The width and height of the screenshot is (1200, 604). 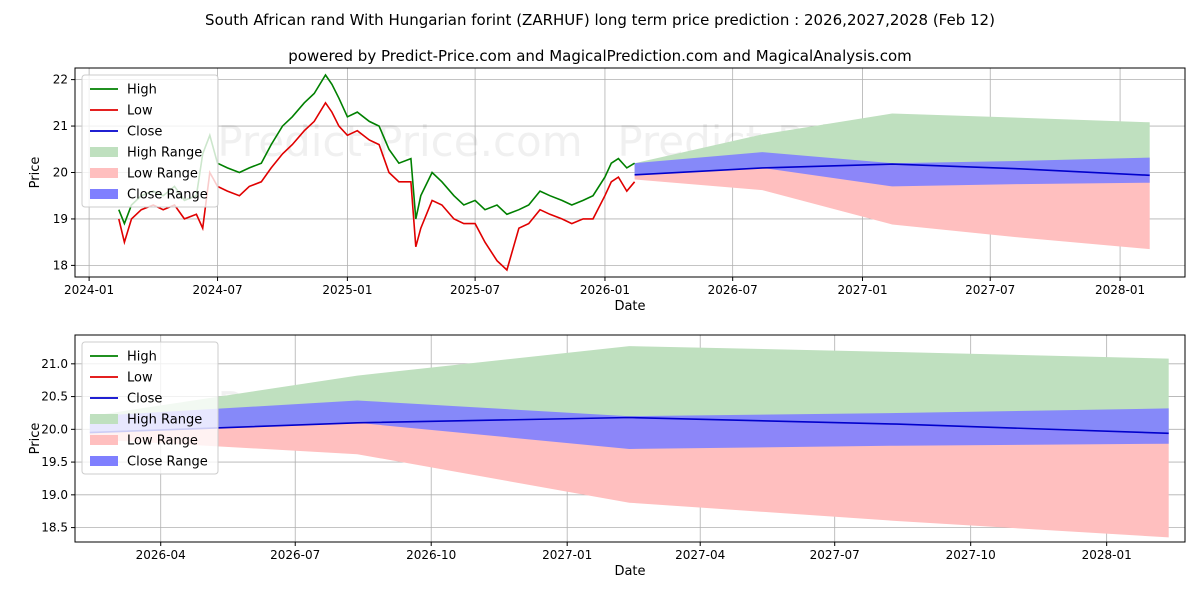 What do you see at coordinates (971, 555) in the screenshot?
I see `bottom-xtick-label: 2027-10` at bounding box center [971, 555].